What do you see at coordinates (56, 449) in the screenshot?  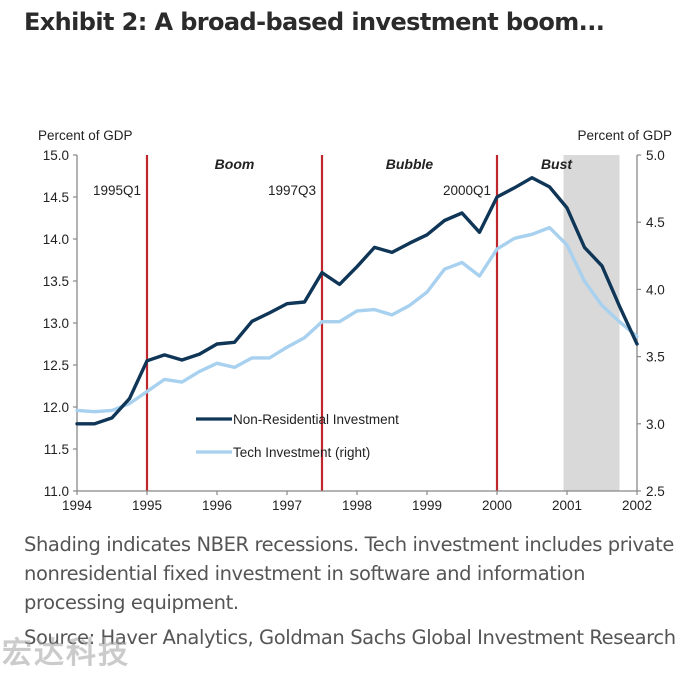 I see `left-axis-tick-label: 11.5` at bounding box center [56, 449].